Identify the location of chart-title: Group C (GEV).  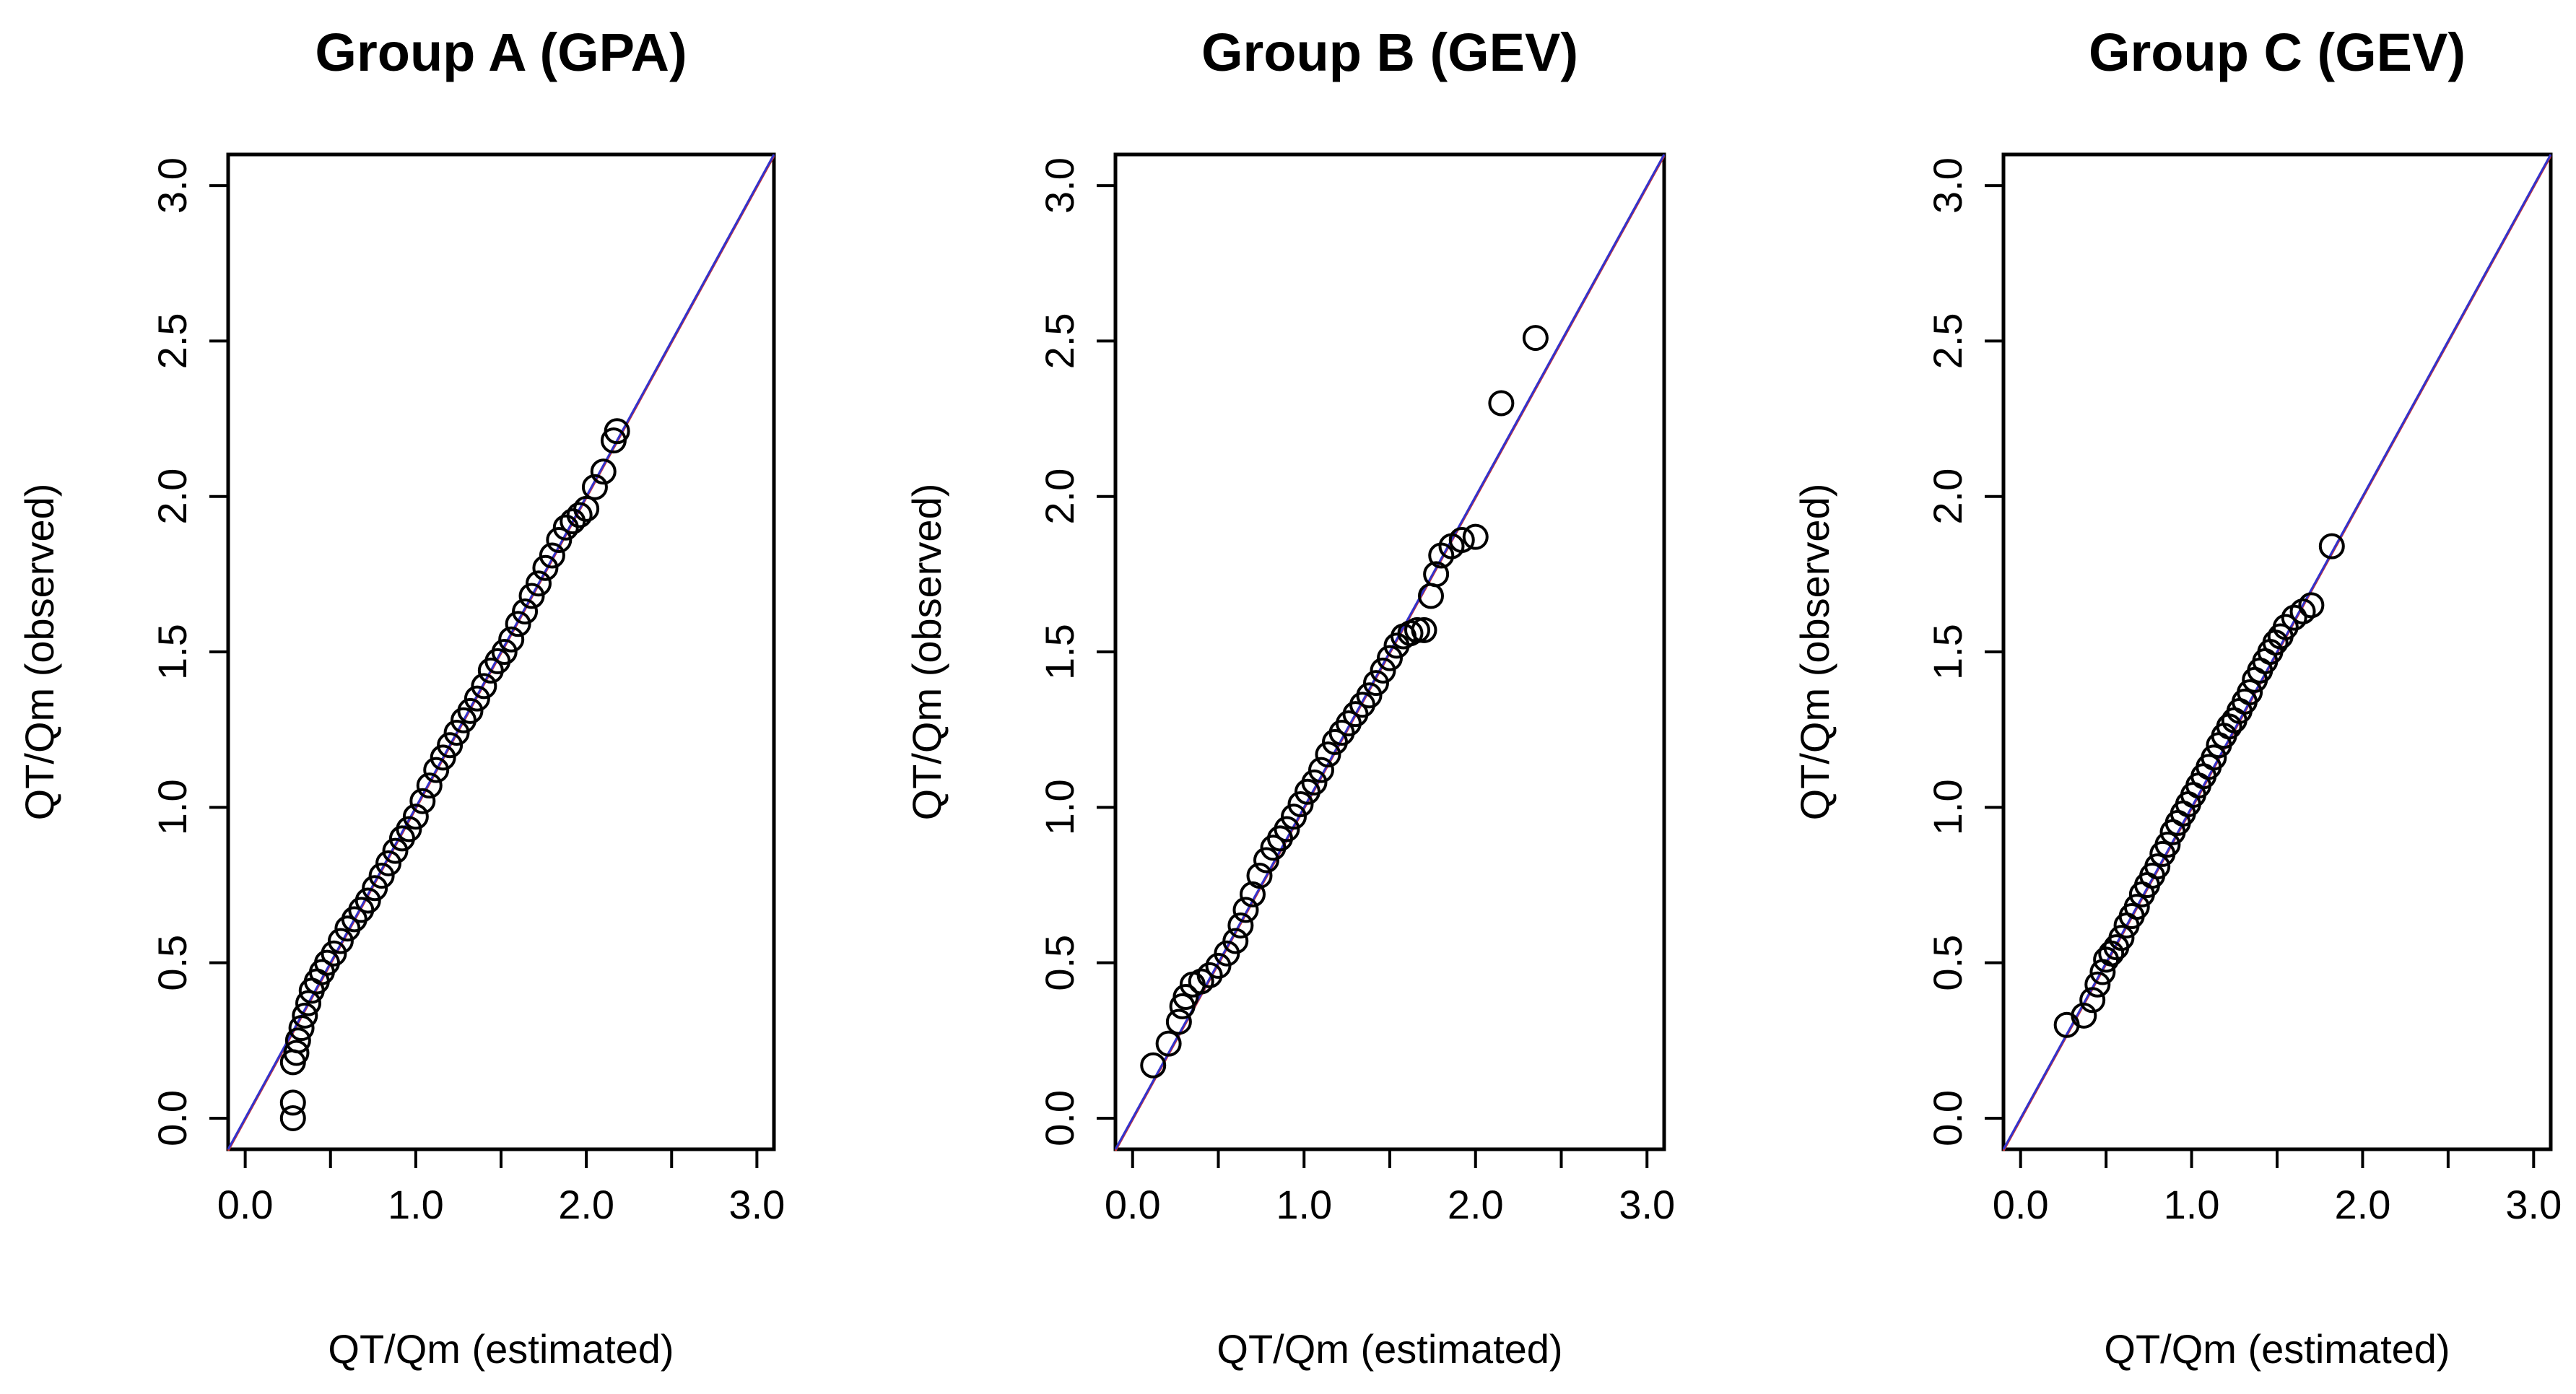
(2277, 52).